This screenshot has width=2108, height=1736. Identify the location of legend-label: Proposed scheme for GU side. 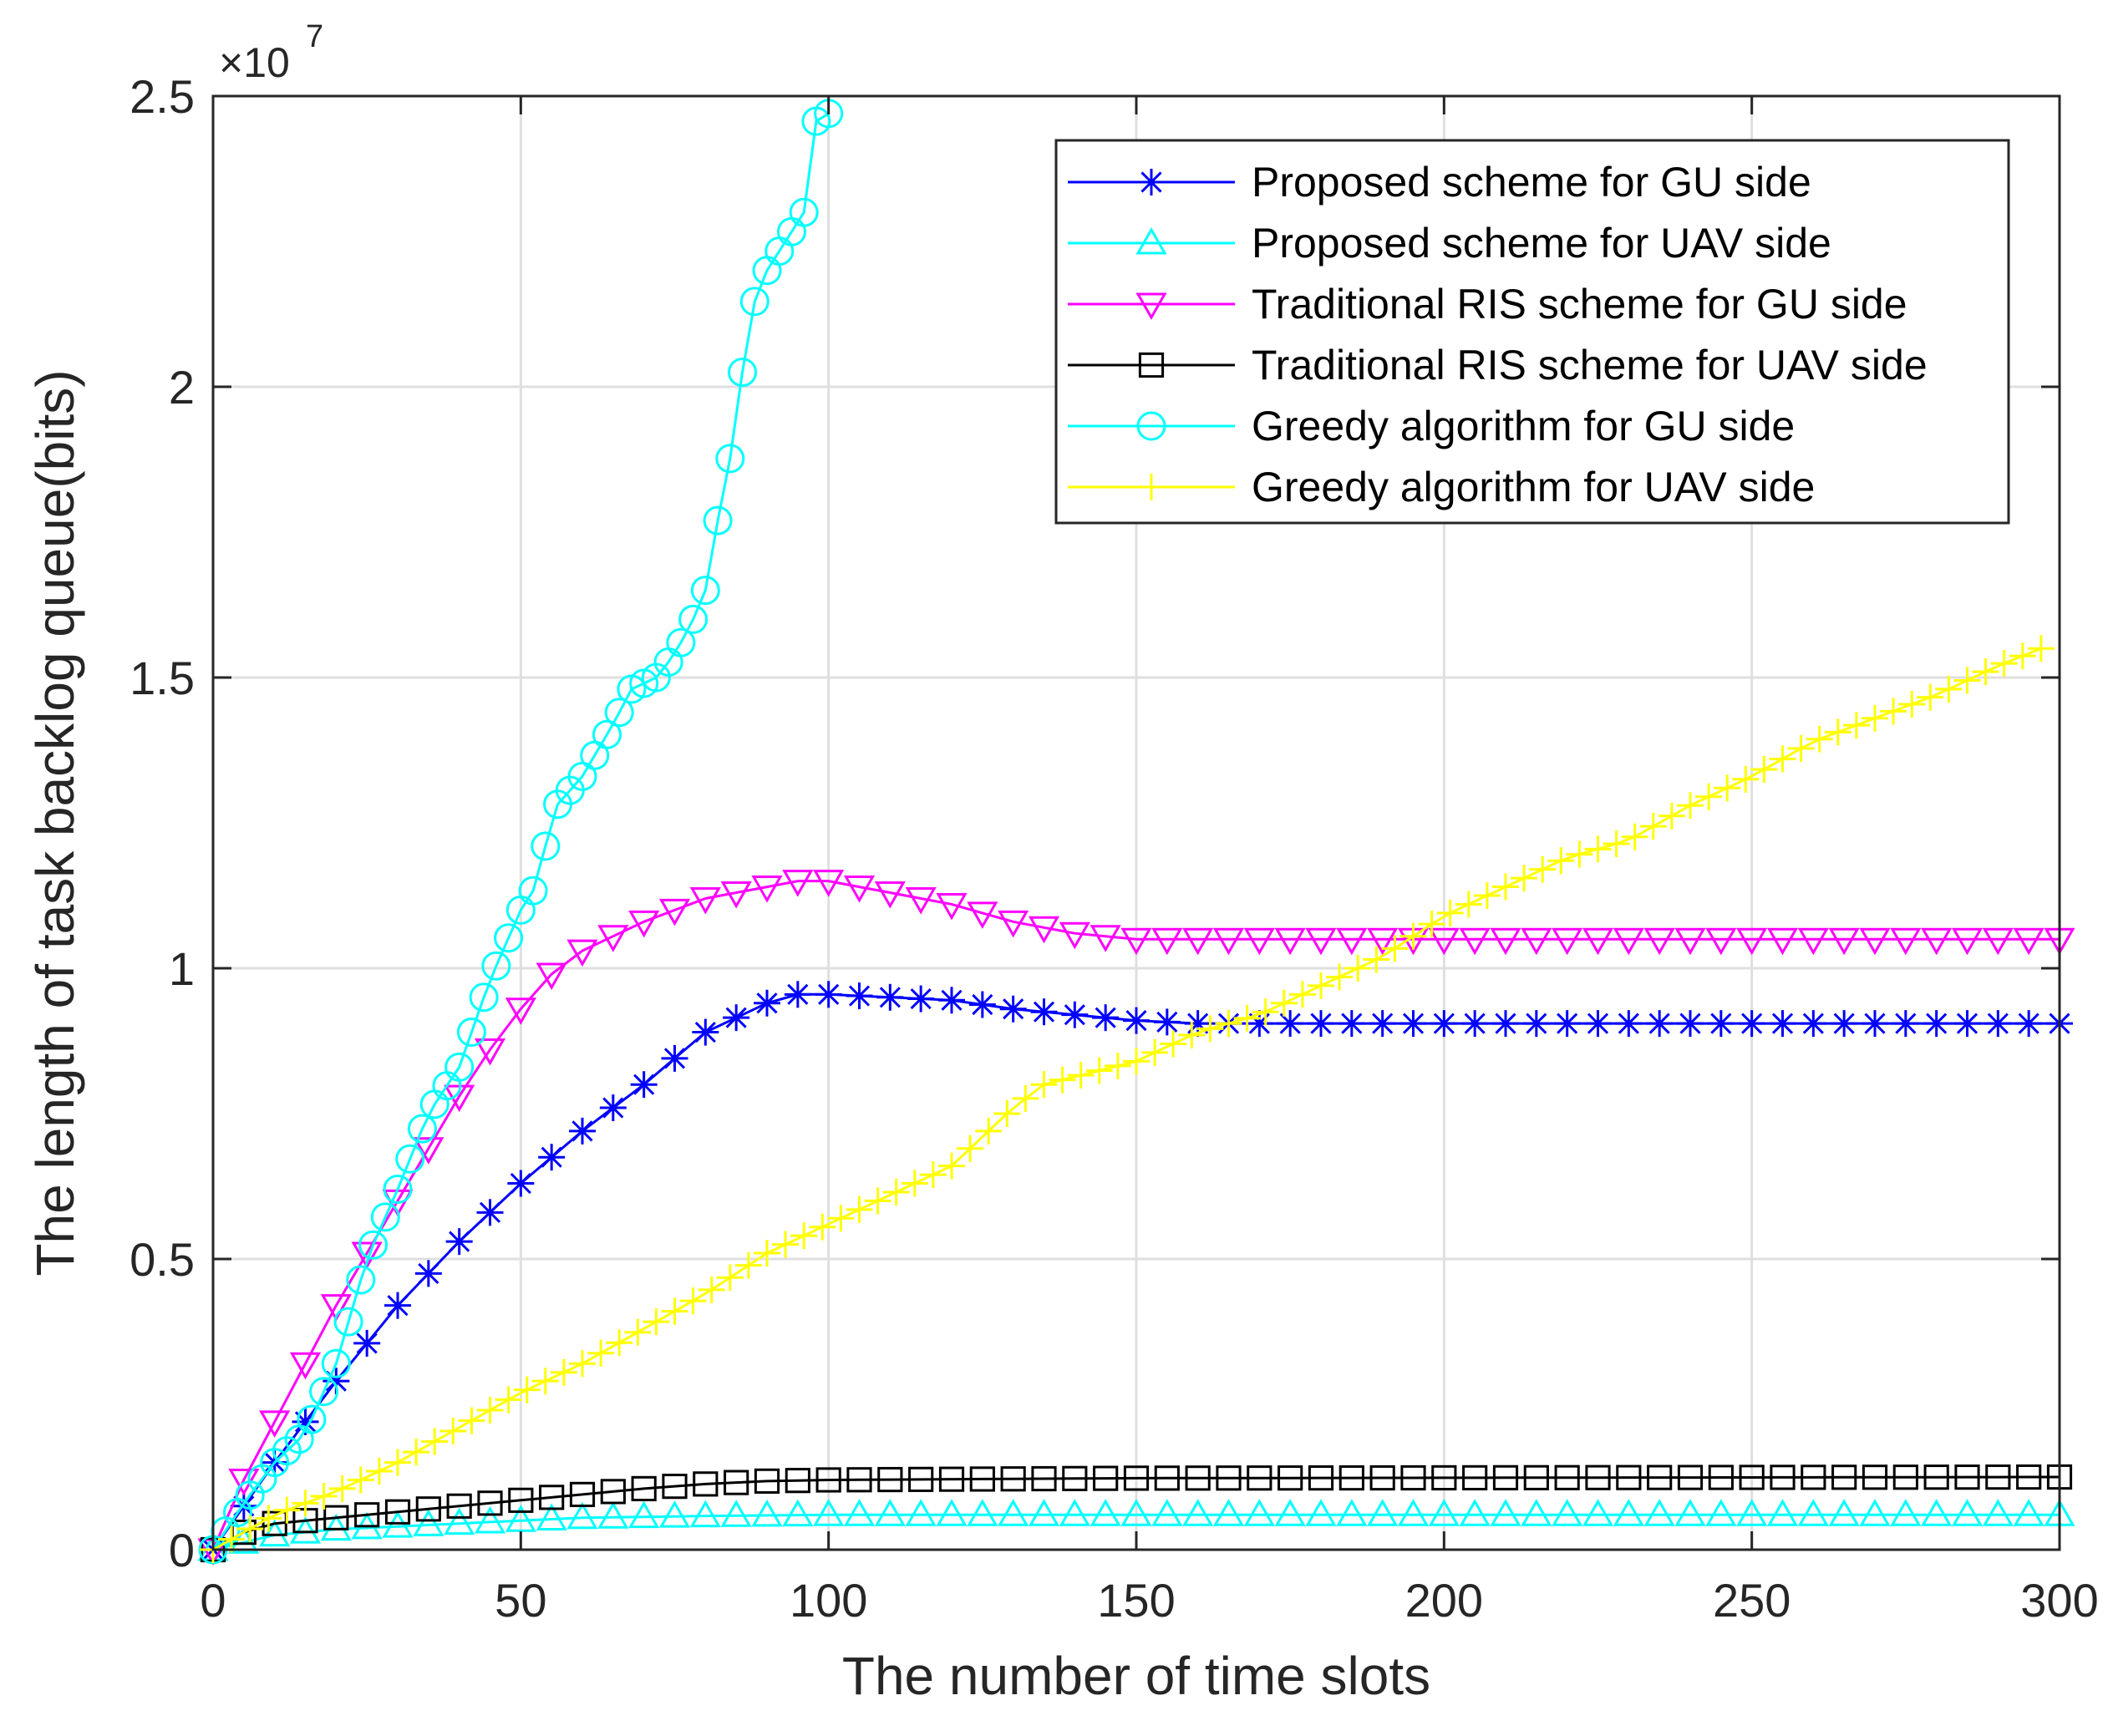
(1531, 182).